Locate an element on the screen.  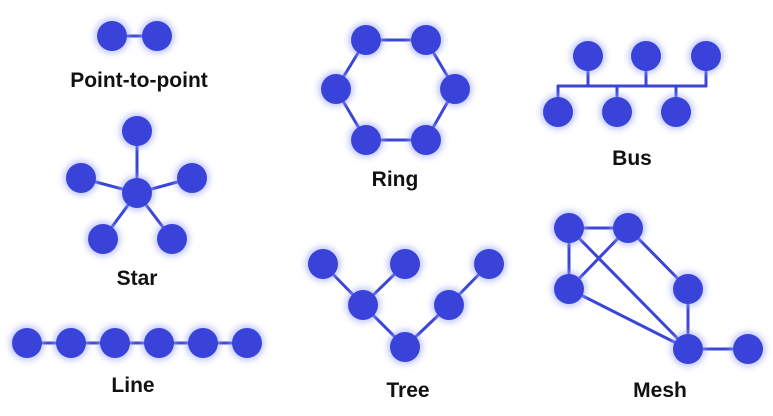
point-to-point-label: Point-to-point is located at coordinates (139, 80).